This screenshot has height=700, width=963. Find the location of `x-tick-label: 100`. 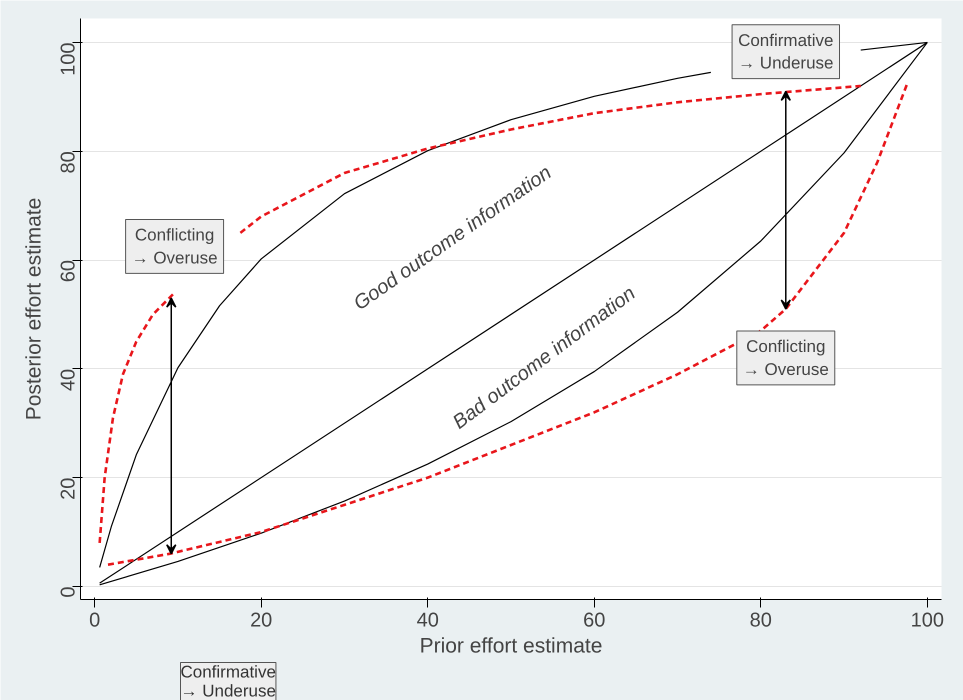

x-tick-label: 100 is located at coordinates (927, 621).